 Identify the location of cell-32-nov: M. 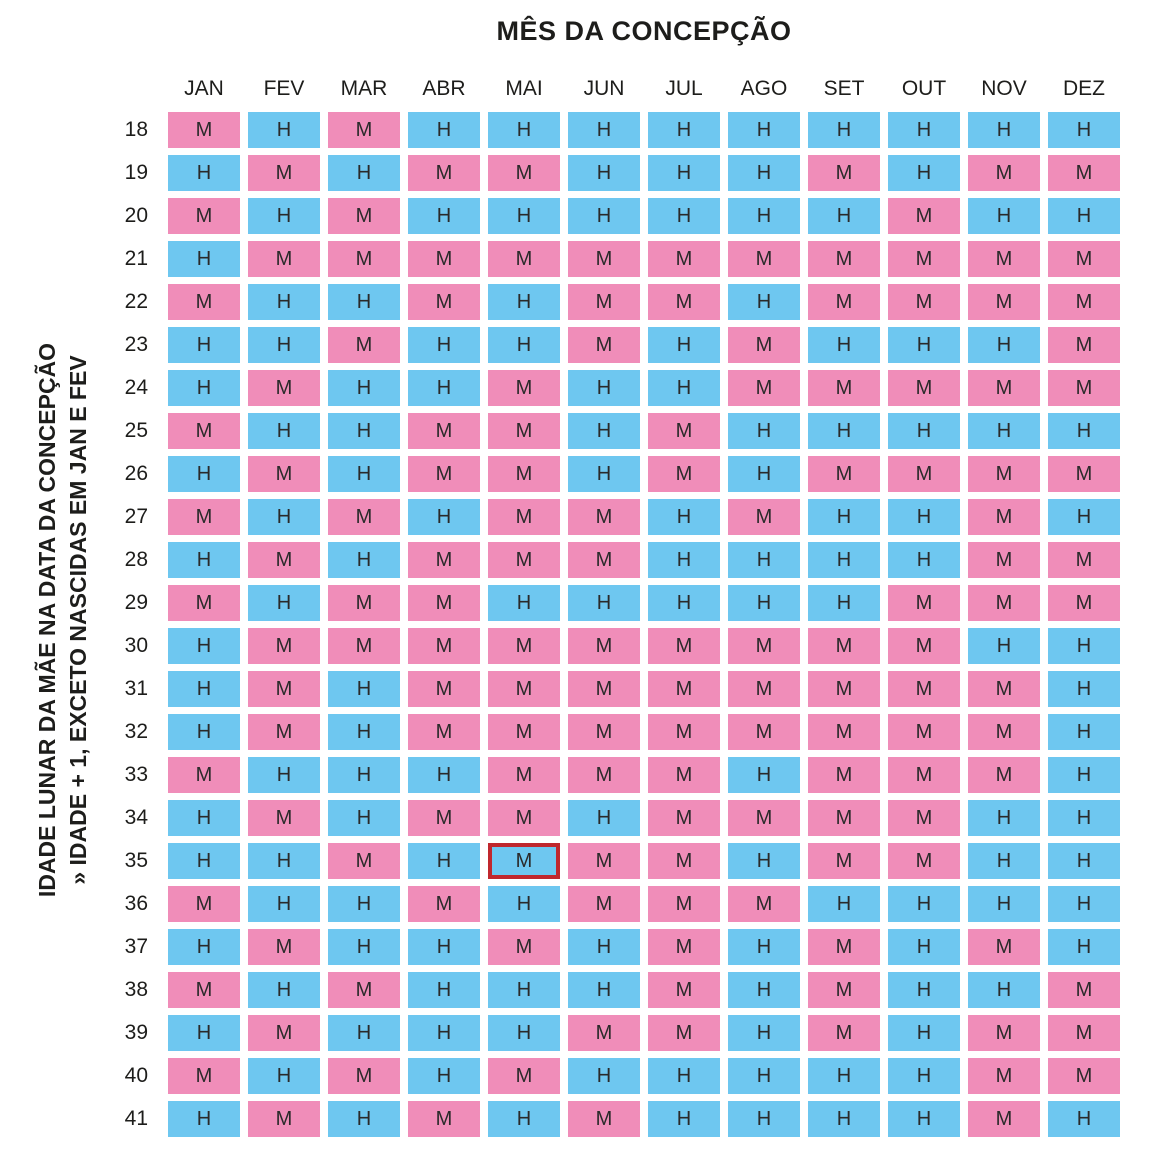
(1004, 732).